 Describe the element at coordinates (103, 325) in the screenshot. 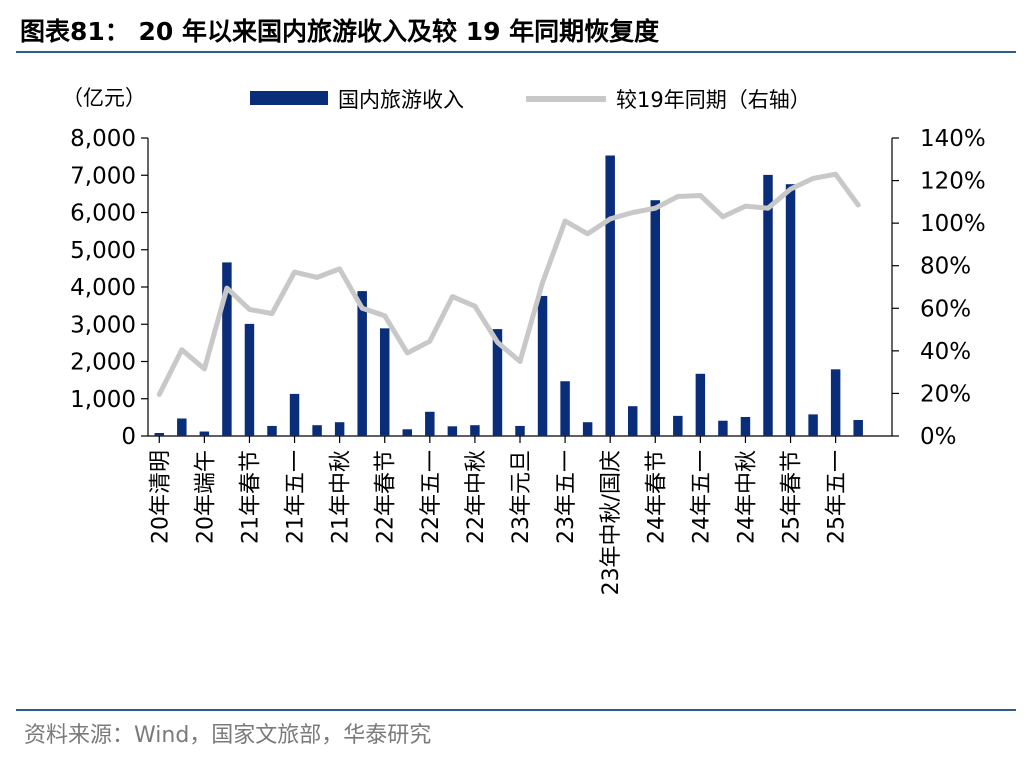

I see `left-axis-tick-label: 3,000` at that location.